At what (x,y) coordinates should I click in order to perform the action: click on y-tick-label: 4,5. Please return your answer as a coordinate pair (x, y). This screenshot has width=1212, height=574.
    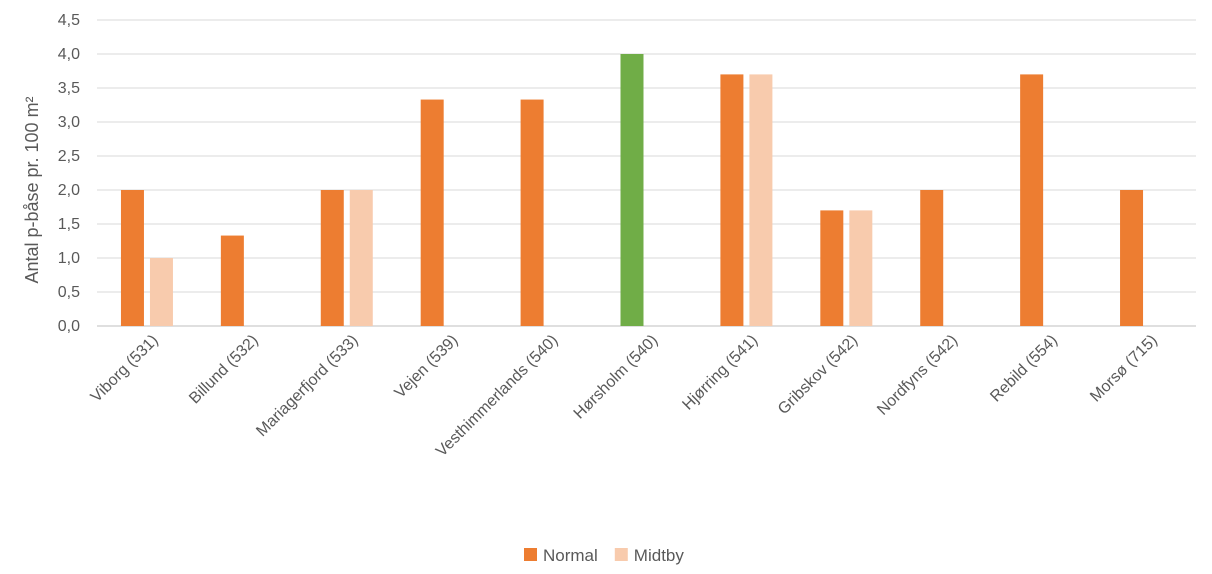
    Looking at the image, I should click on (69, 20).